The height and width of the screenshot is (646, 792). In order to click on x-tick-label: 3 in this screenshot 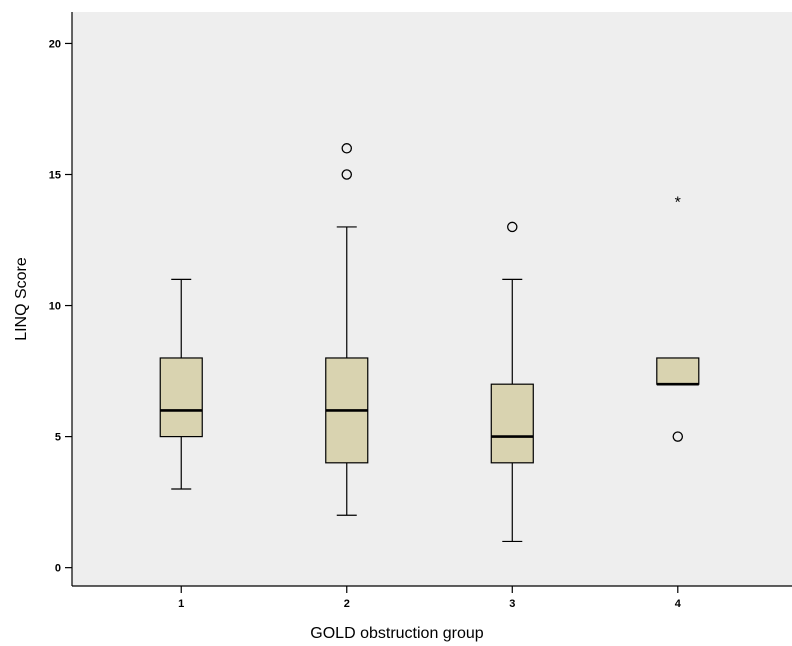, I will do `click(512, 604)`.